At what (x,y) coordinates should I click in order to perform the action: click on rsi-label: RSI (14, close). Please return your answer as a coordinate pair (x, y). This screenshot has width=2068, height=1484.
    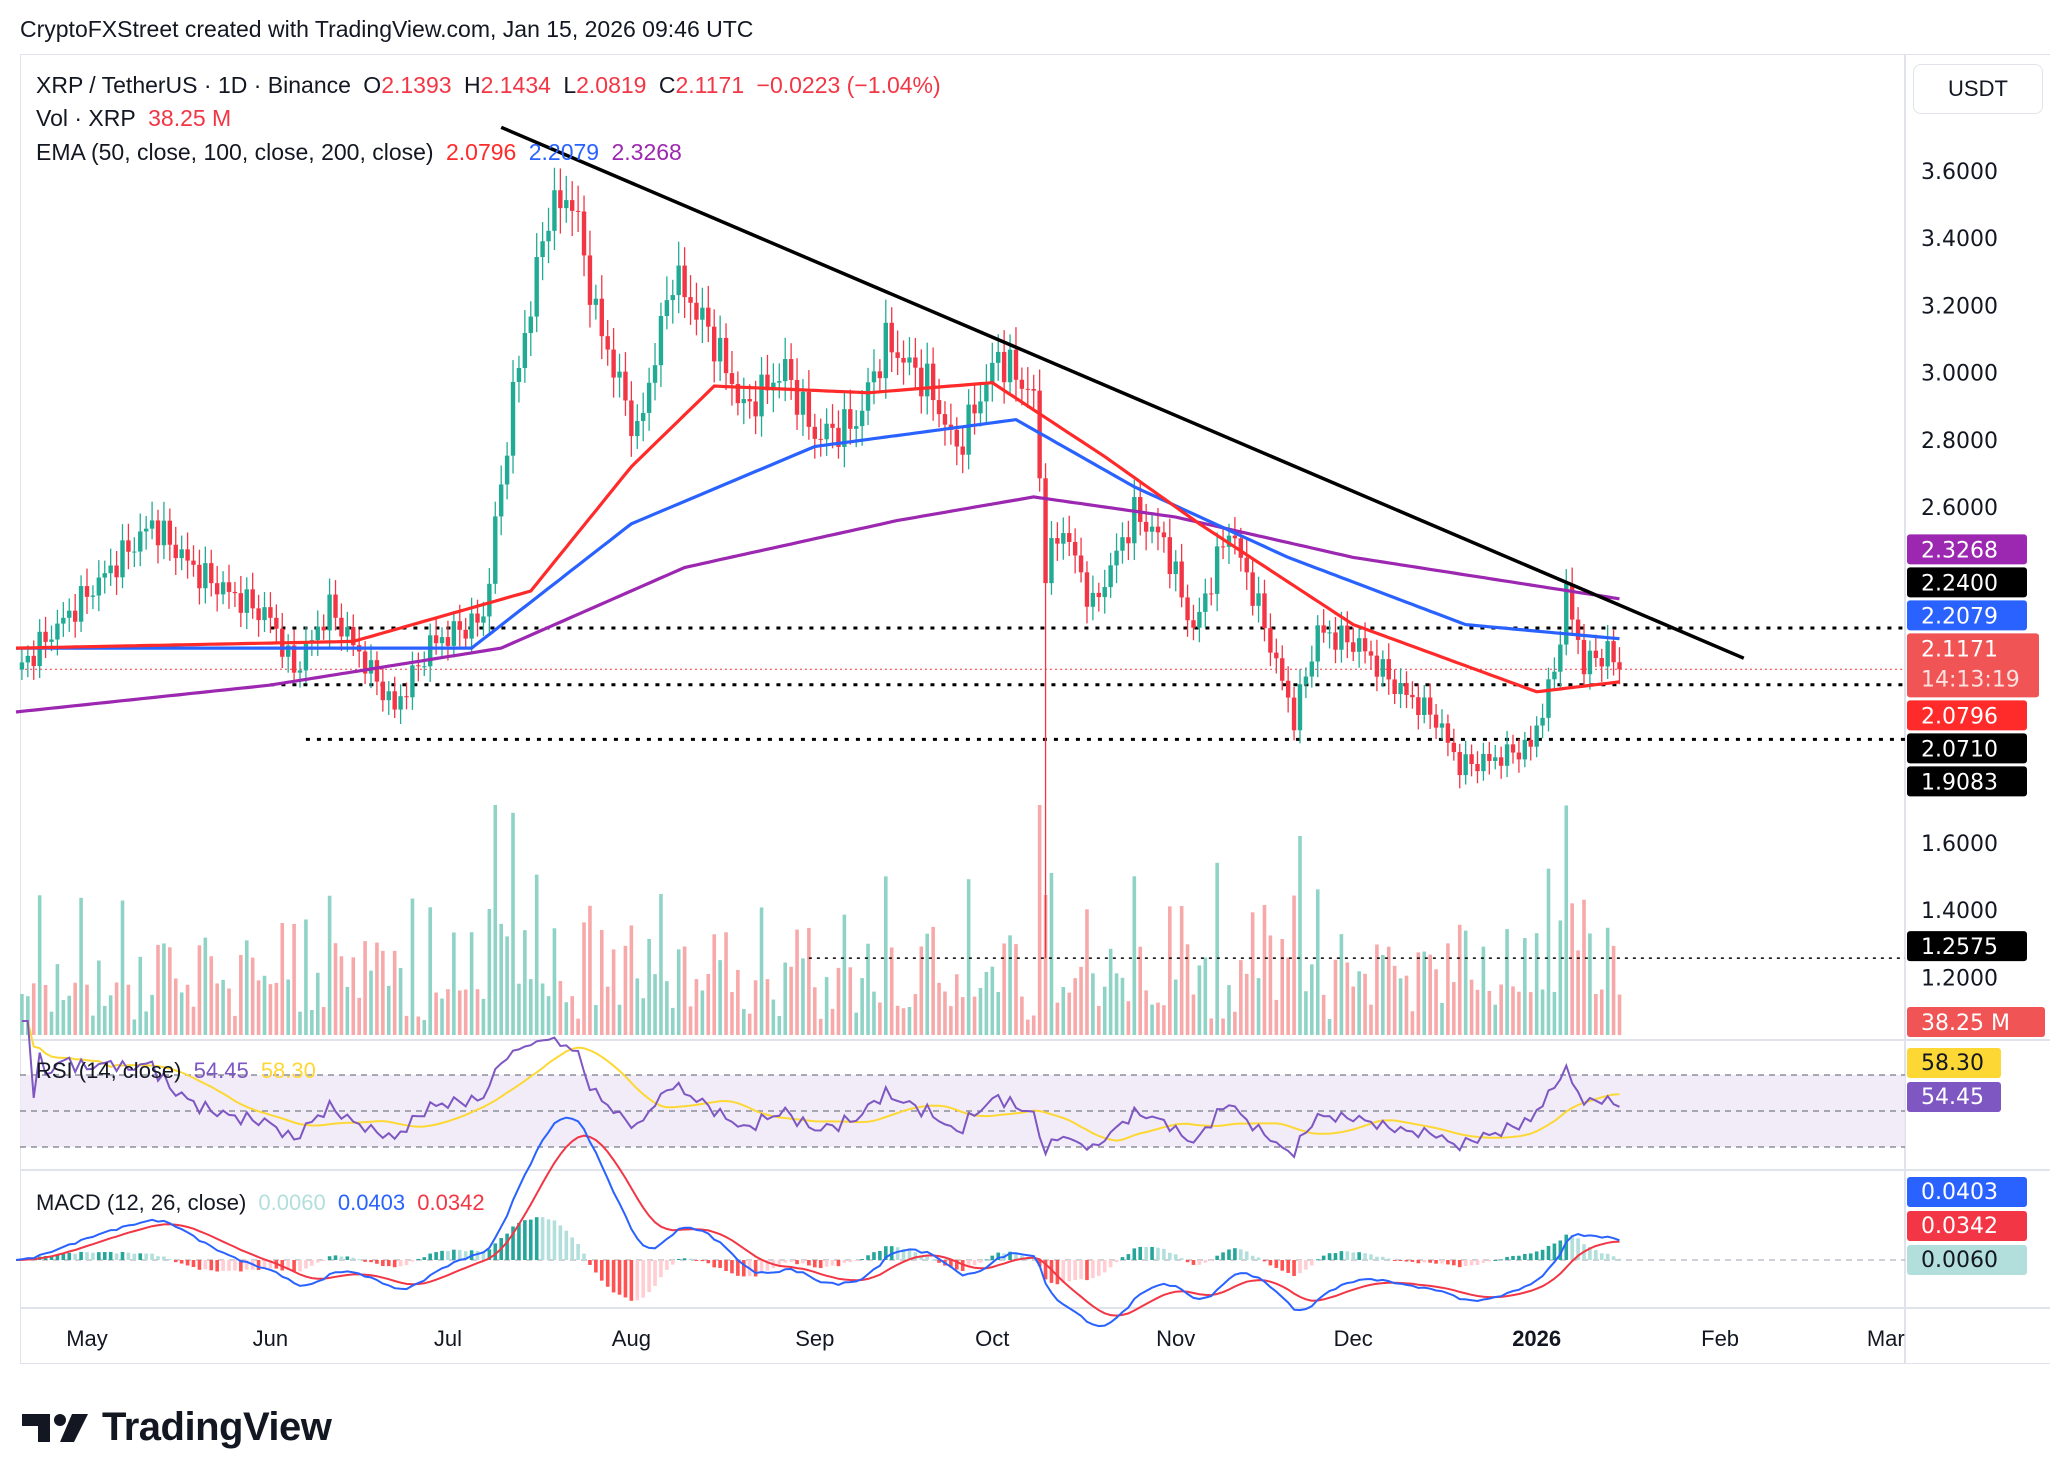
    Looking at the image, I should click on (109, 1070).